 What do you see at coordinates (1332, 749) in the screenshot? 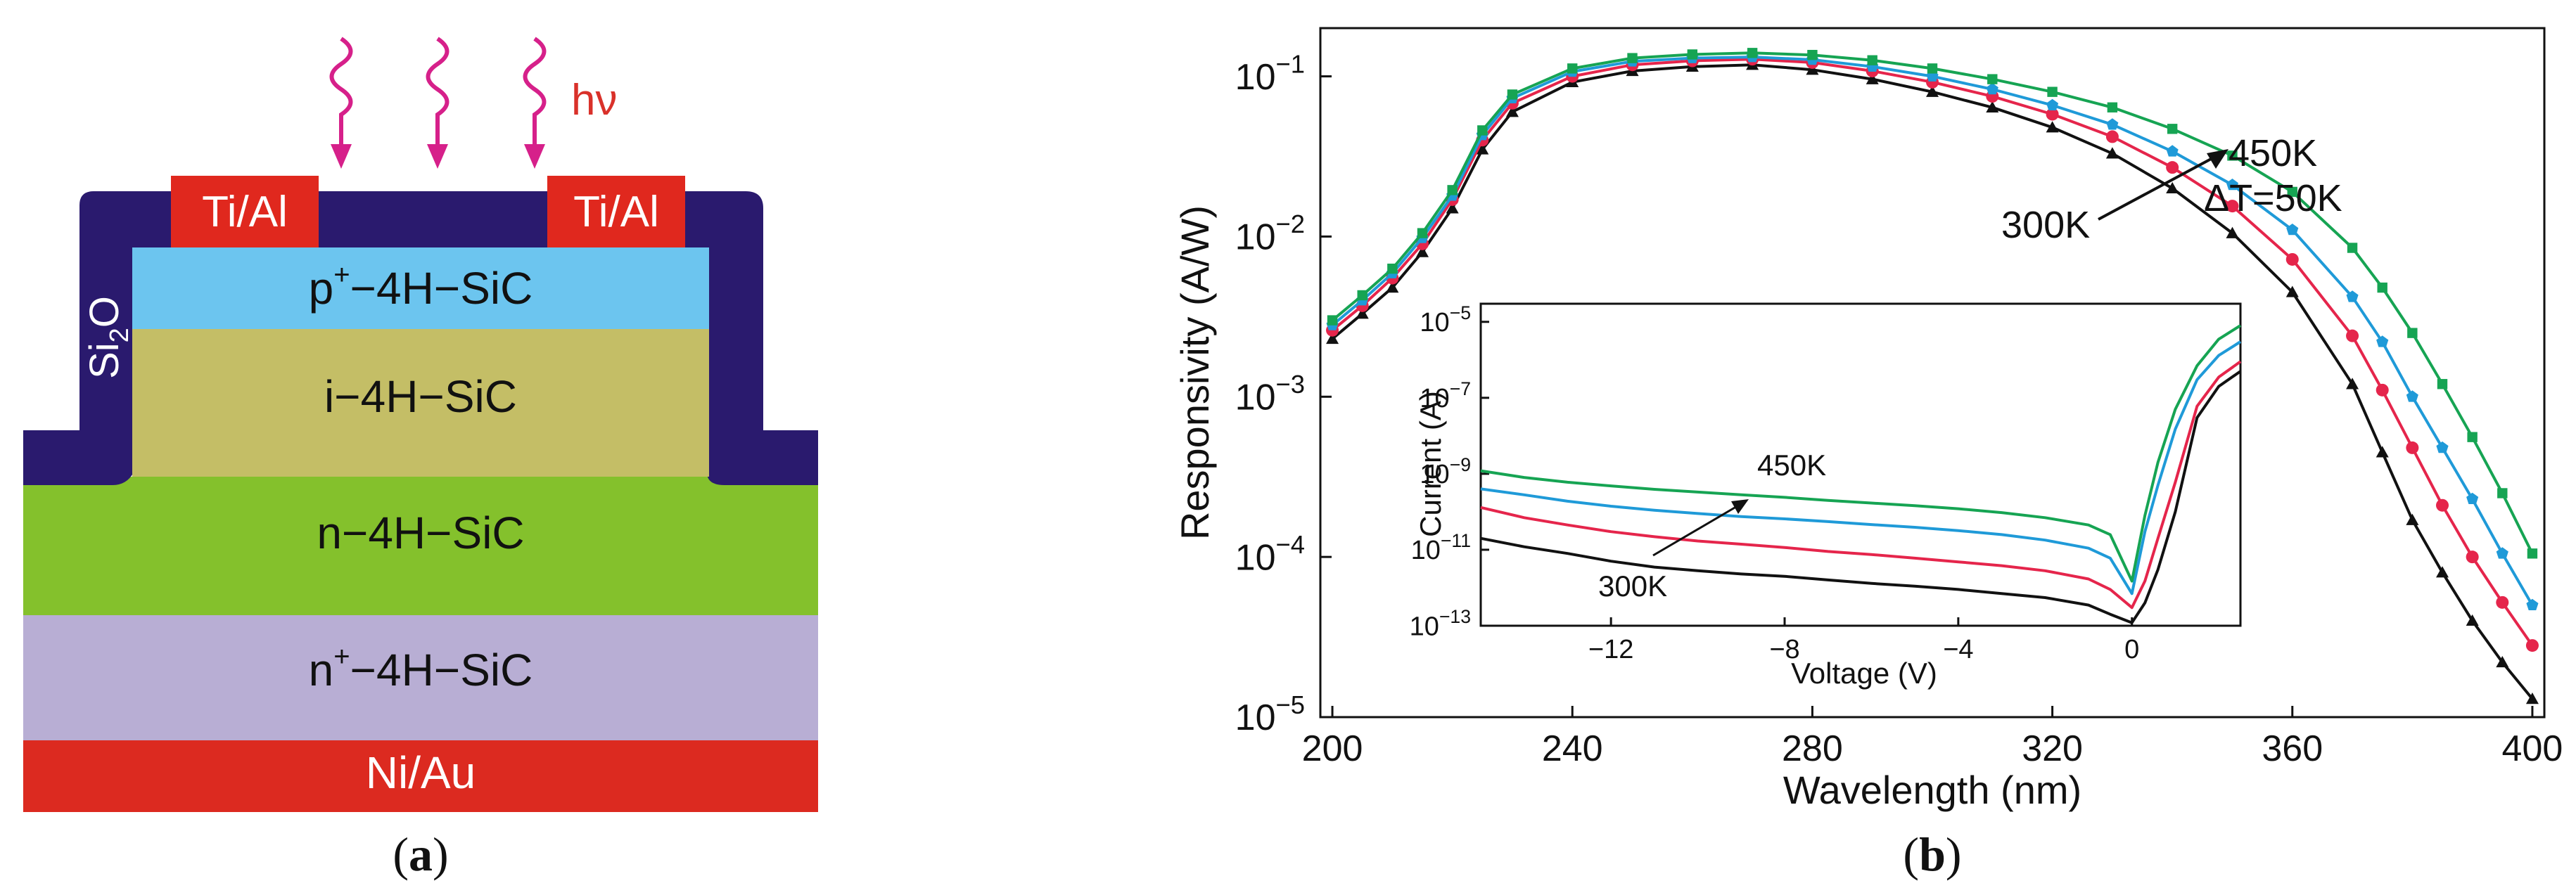
I see `x-tick-label: 200` at bounding box center [1332, 749].